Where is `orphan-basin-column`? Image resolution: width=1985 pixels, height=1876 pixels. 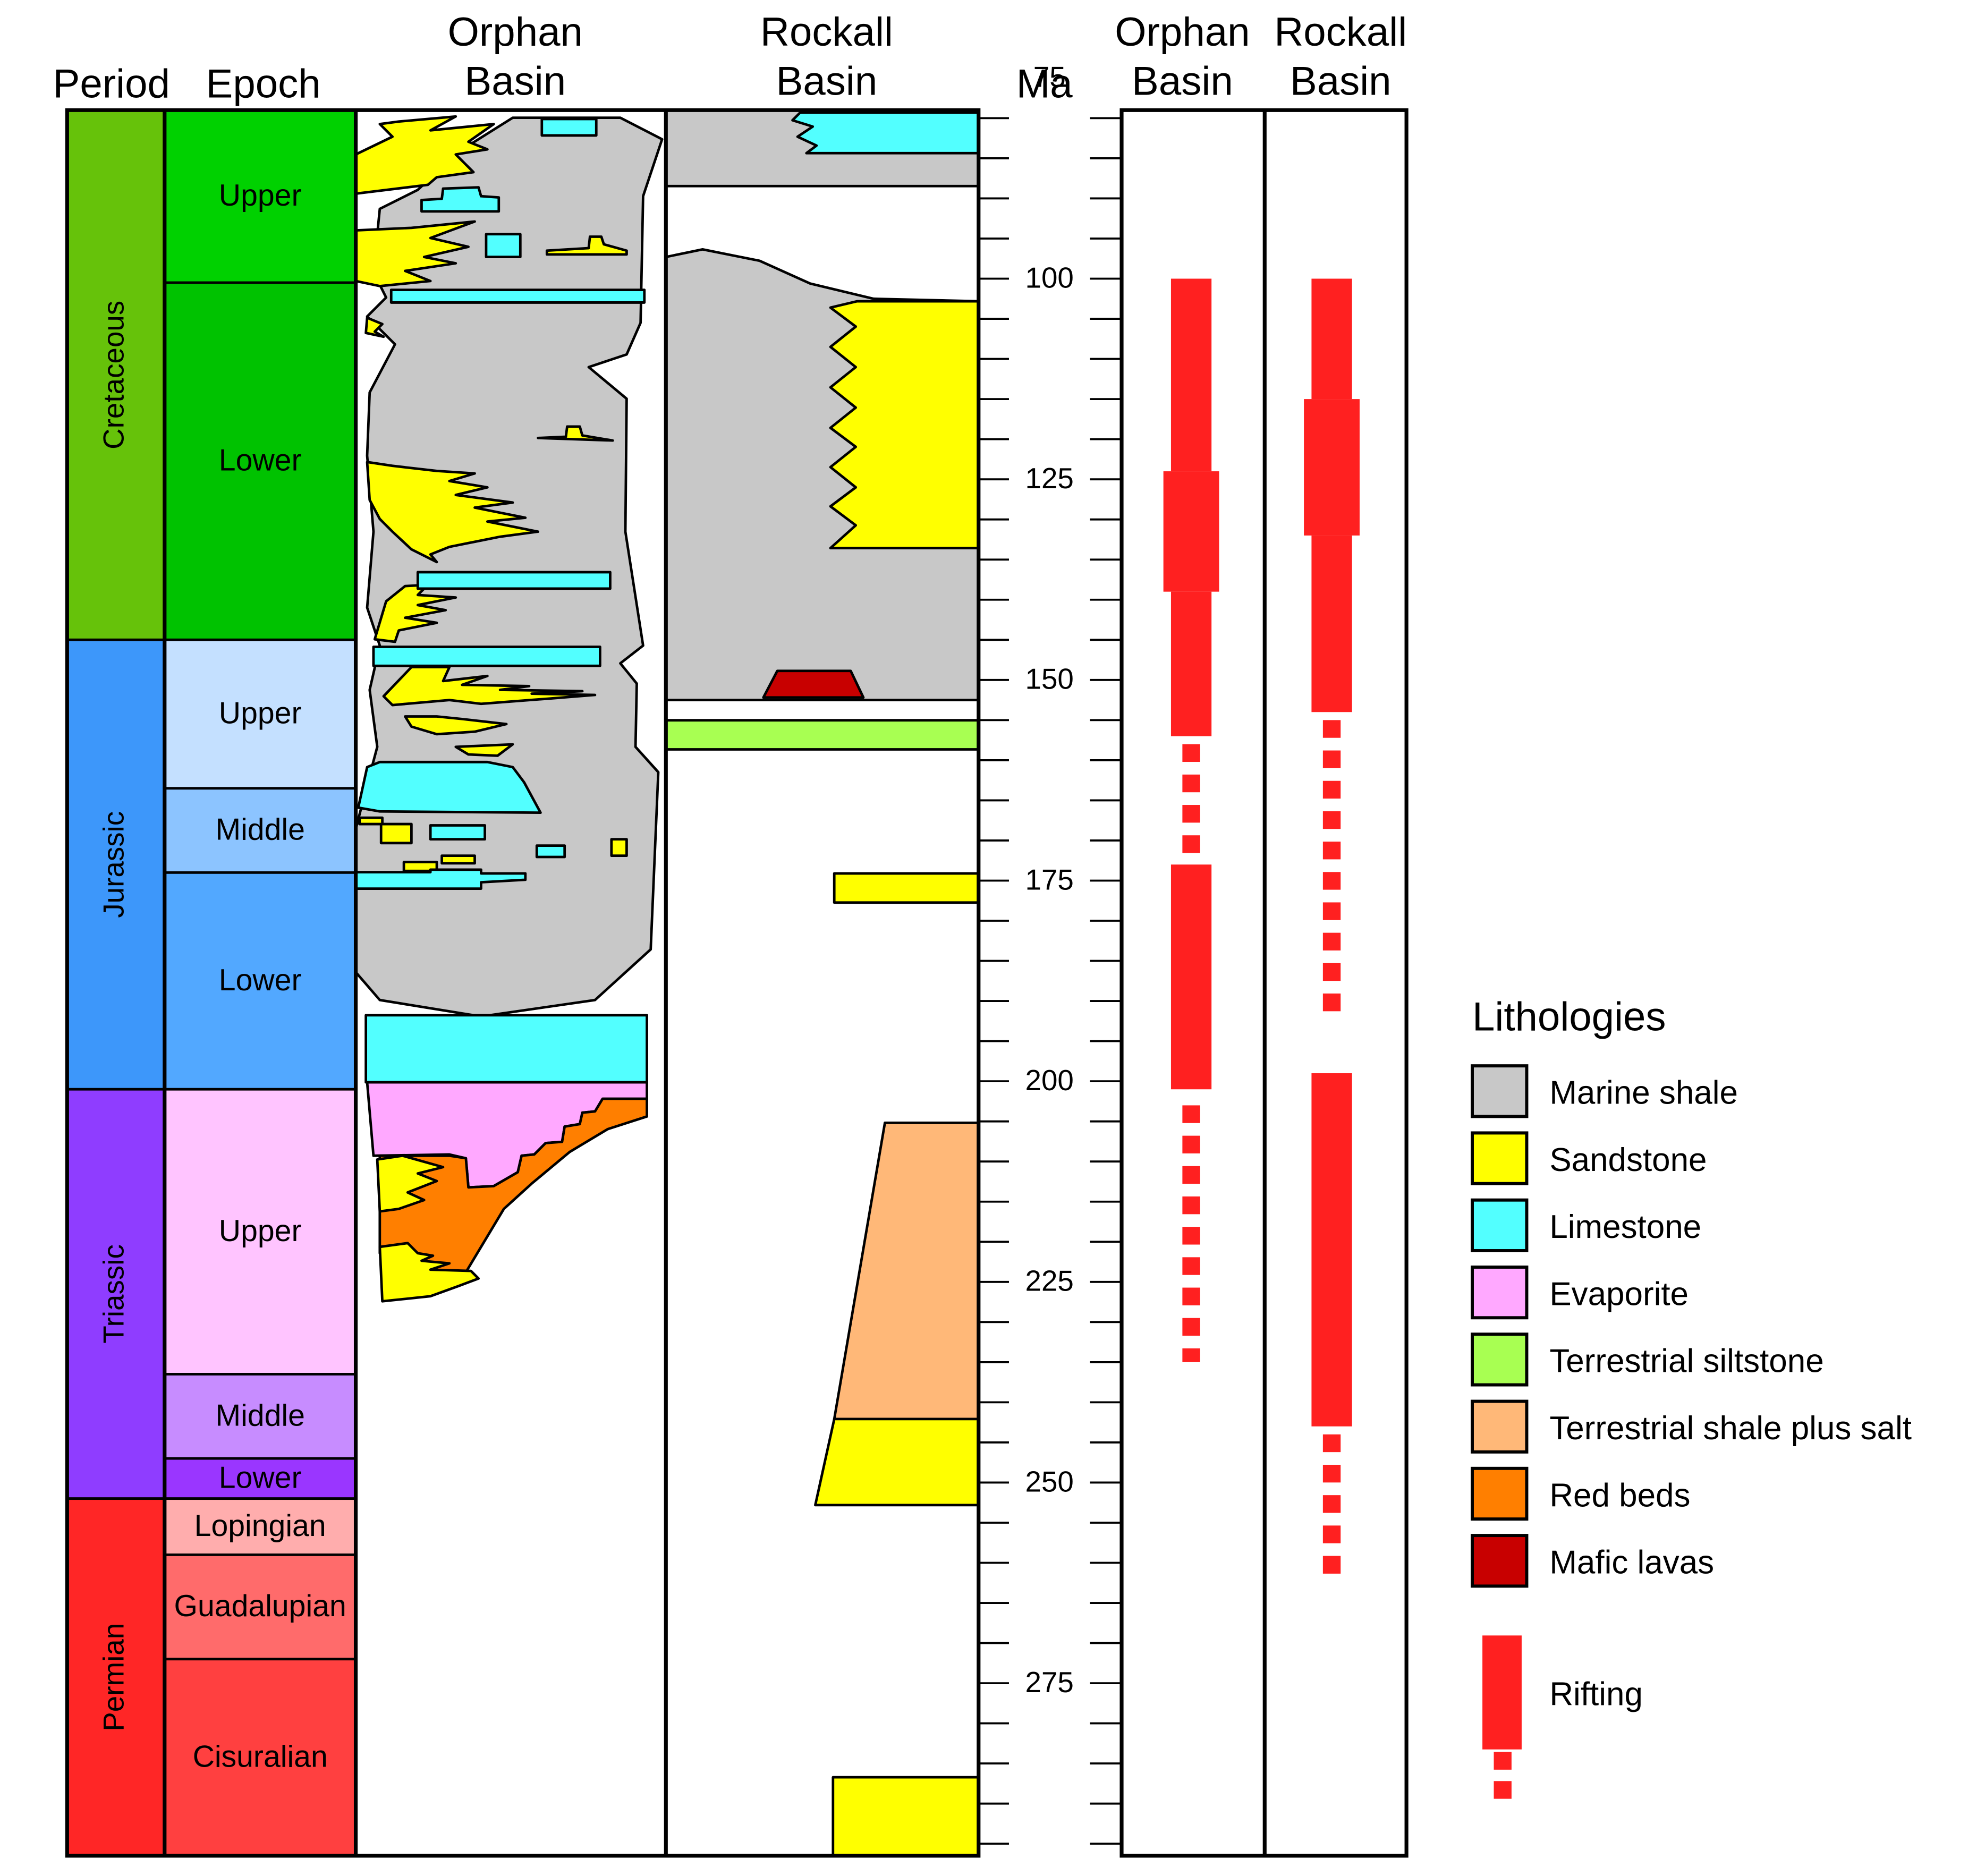
orphan-basin-column is located at coordinates (510, 983).